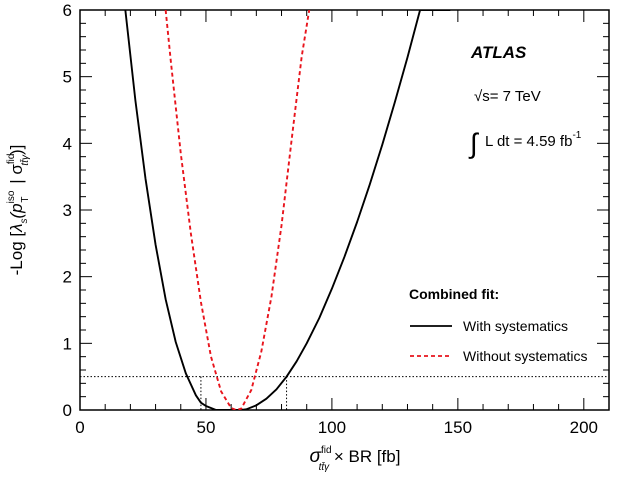  Describe the element at coordinates (576, 135) in the screenshot. I see `lumi-sup: -1` at that location.